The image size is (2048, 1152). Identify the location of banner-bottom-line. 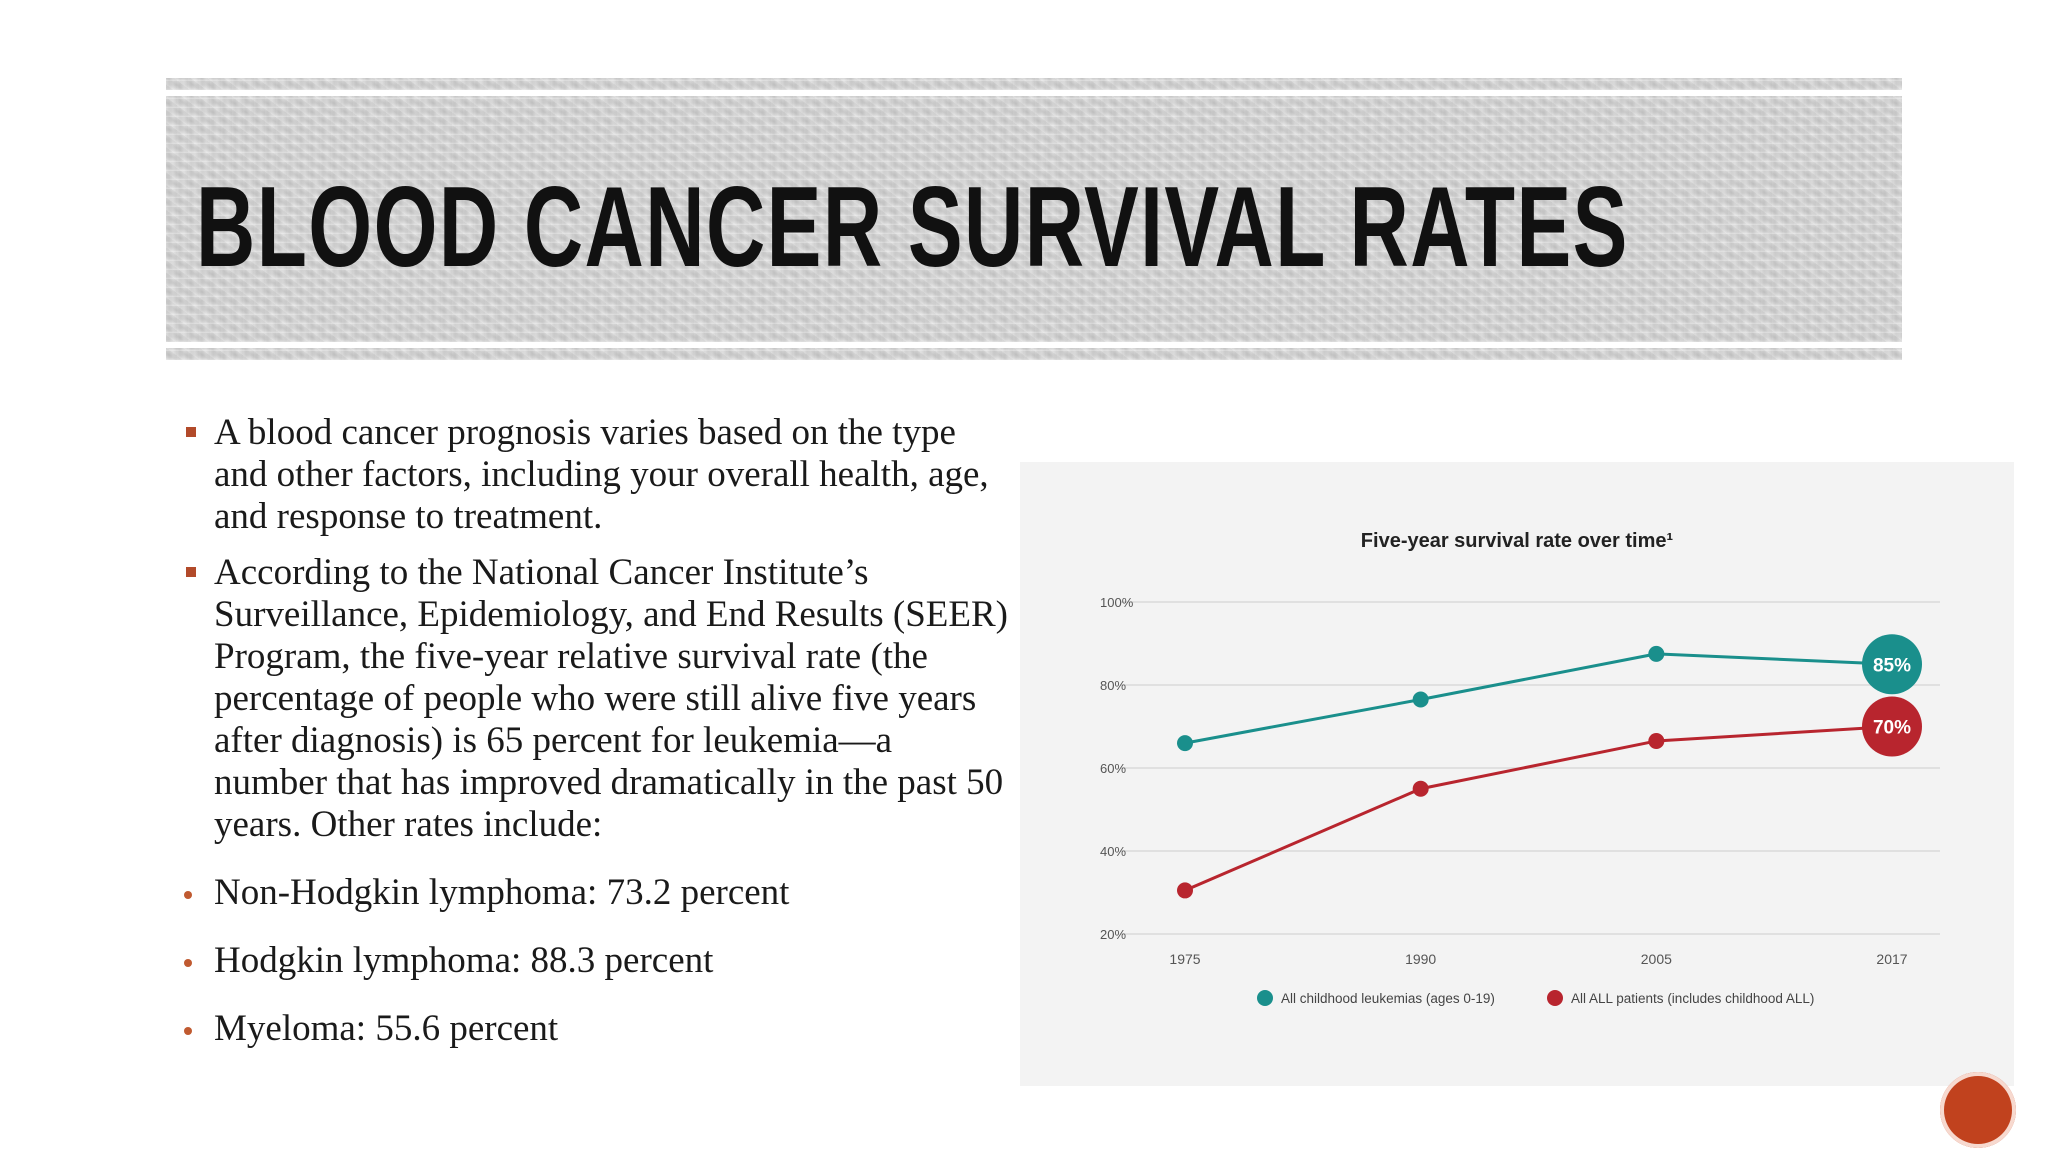
(1034, 345).